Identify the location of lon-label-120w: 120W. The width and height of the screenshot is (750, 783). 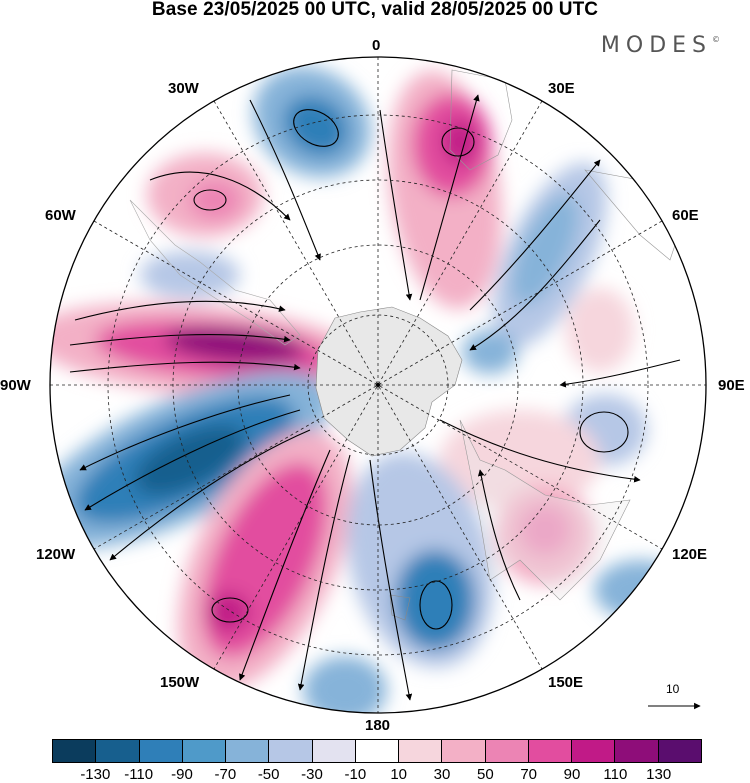
(56, 554).